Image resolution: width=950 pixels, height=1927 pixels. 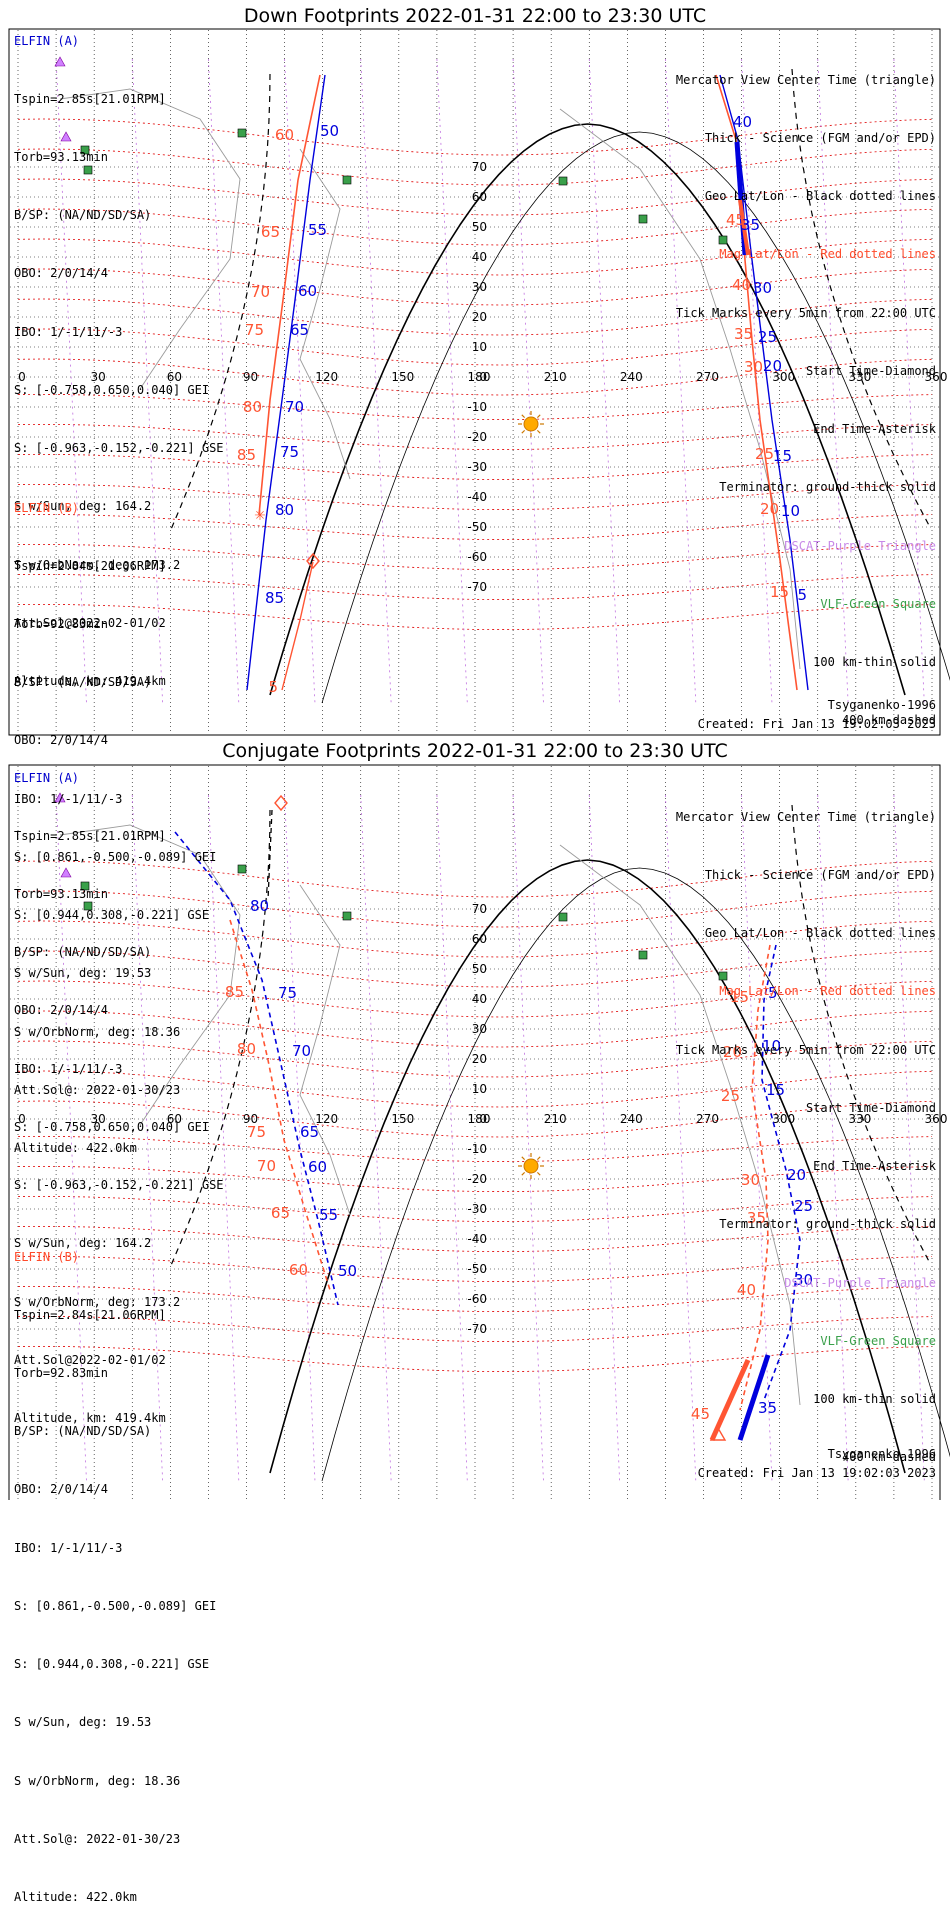 What do you see at coordinates (83, 682) in the screenshot?
I see `info-line: B/SP: (NA/ND/SD/SA)` at bounding box center [83, 682].